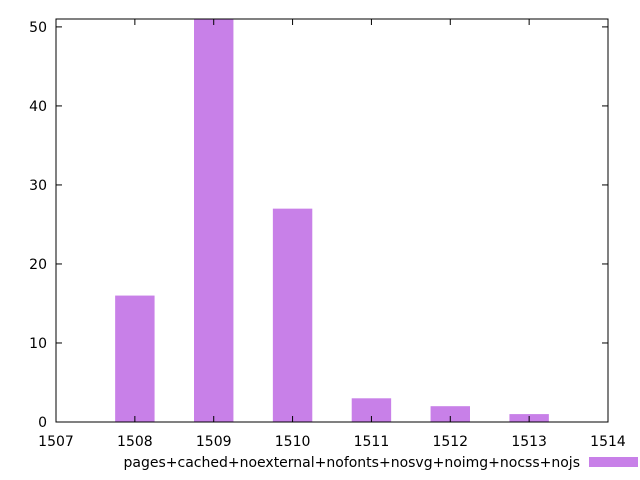  Describe the element at coordinates (38, 107) in the screenshot. I see `y-tick-label: 40` at that location.